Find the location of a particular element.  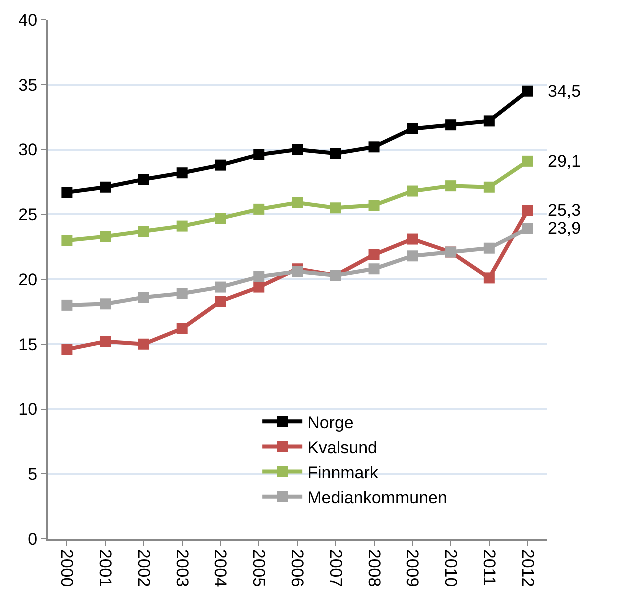

x-tick-label: 2005 is located at coordinates (259, 568).